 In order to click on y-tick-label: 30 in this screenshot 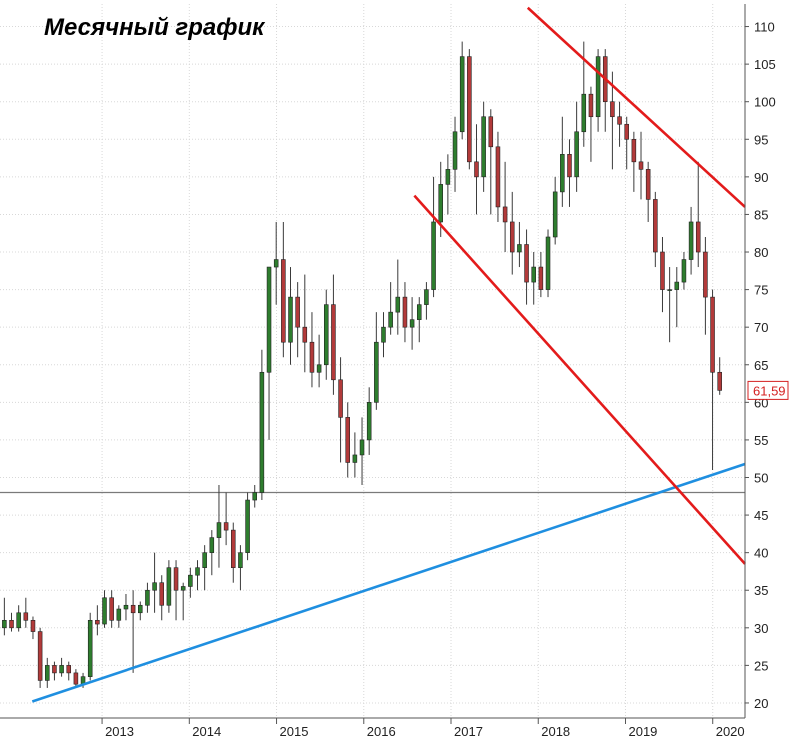, I will do `click(761, 628)`.